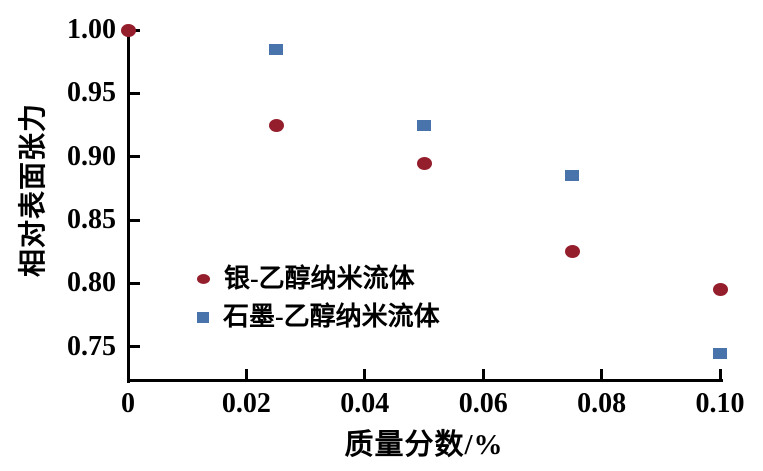  What do you see at coordinates (424, 380) in the screenshot?
I see `x-axis-line` at bounding box center [424, 380].